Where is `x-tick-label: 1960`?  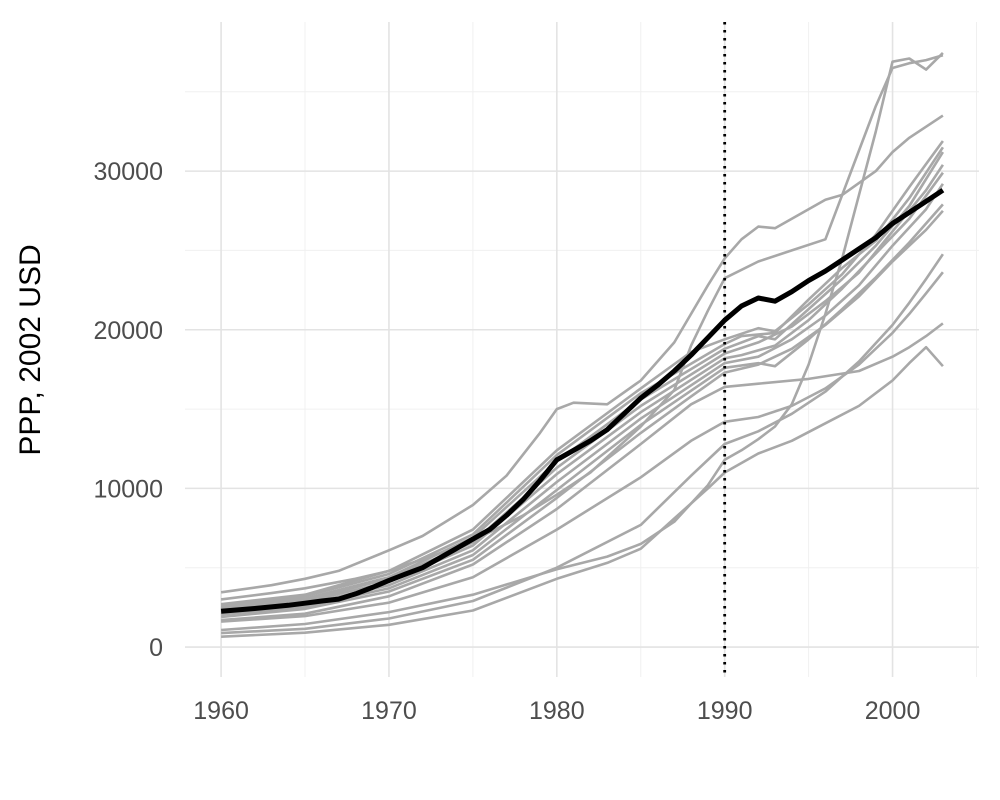 x-tick-label: 1960 is located at coordinates (221, 711).